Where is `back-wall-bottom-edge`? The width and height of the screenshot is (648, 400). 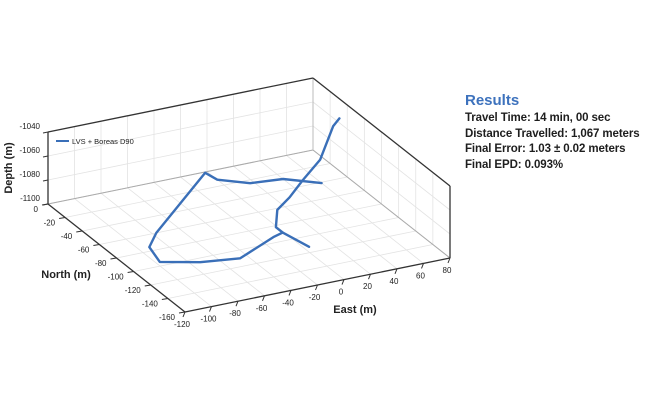 back-wall-bottom-edge is located at coordinates (180, 177).